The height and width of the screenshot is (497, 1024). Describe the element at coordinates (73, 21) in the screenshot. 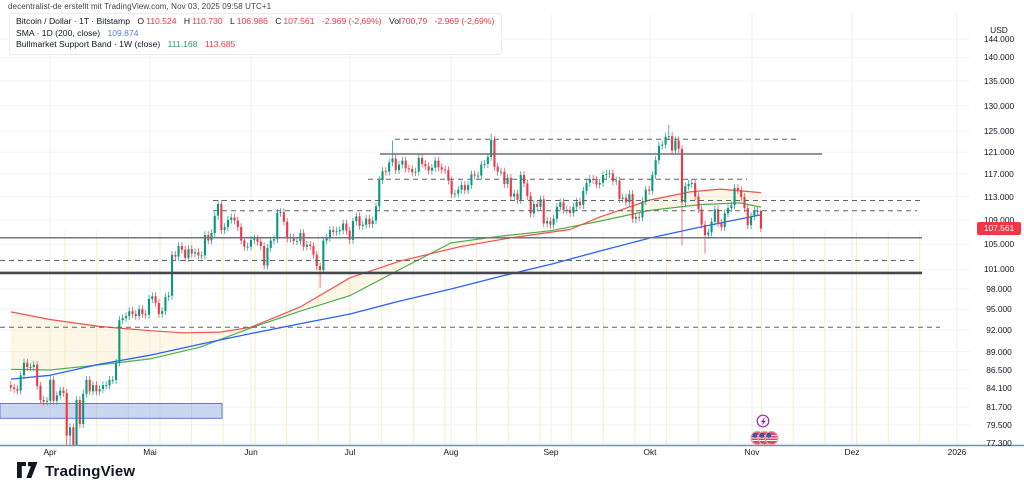

I see `symbol-title: Bitcoin / Dollar · 1T · Bitstamp` at that location.